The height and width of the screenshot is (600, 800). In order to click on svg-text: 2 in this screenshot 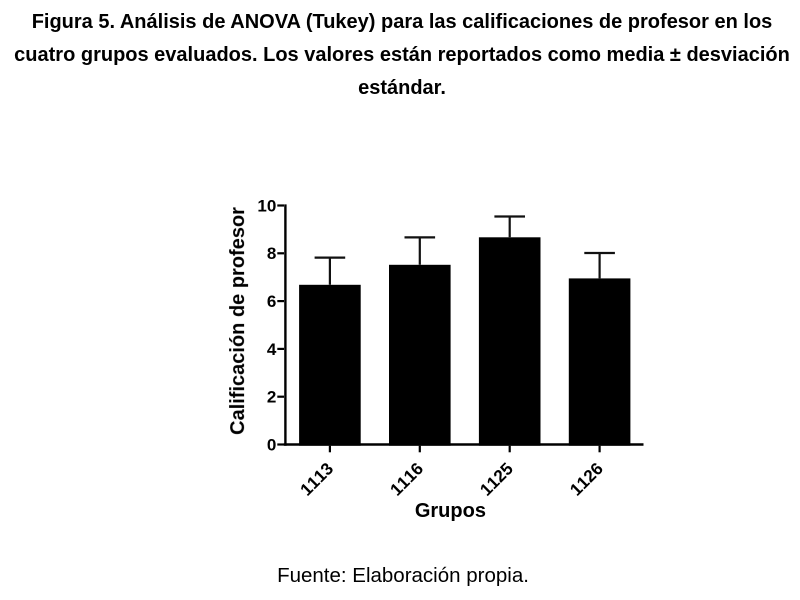, I will do `click(271, 397)`.